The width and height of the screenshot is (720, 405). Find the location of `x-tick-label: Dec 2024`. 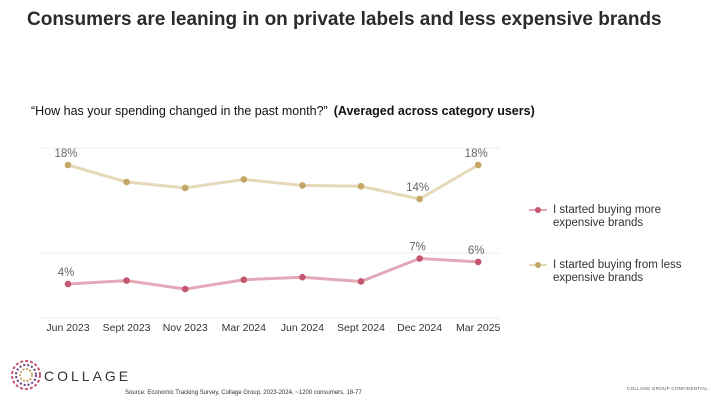

x-tick-label: Dec 2024 is located at coordinates (419, 328).